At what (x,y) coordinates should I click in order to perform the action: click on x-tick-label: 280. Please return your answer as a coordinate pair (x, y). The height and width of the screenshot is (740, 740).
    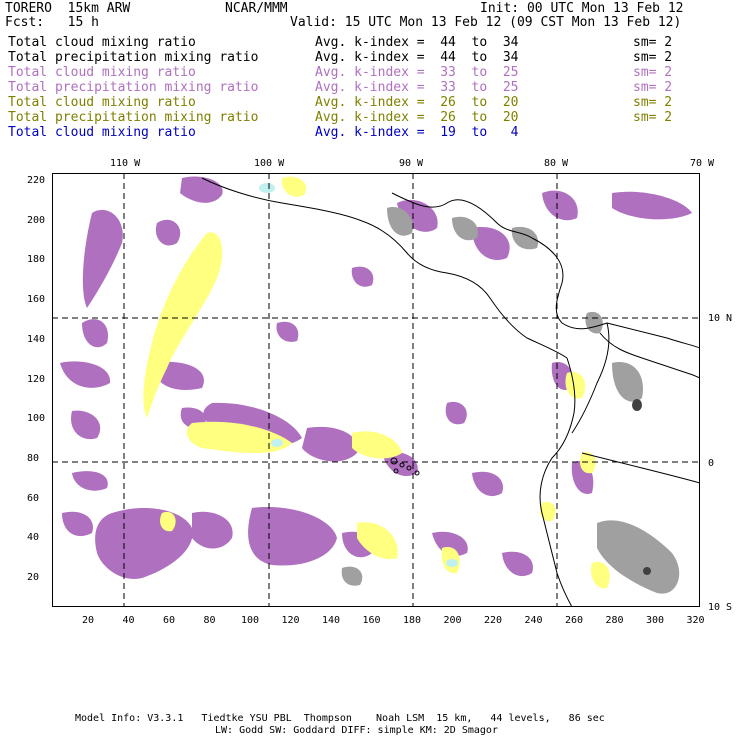
    Looking at the image, I should click on (614, 620).